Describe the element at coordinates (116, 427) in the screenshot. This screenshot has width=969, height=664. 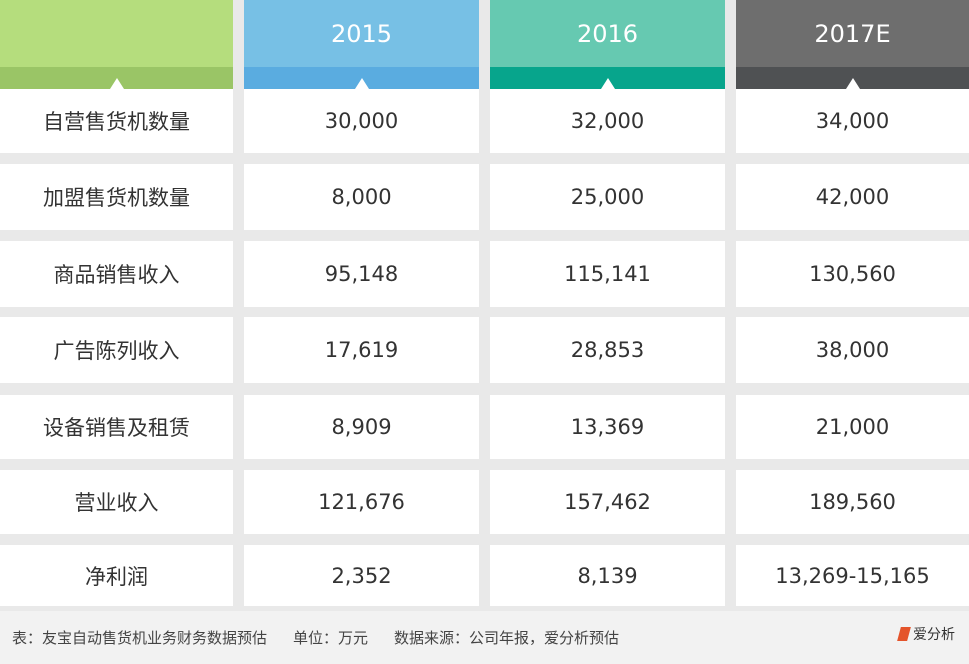
I see `row-label: 设备销售及租赁` at that location.